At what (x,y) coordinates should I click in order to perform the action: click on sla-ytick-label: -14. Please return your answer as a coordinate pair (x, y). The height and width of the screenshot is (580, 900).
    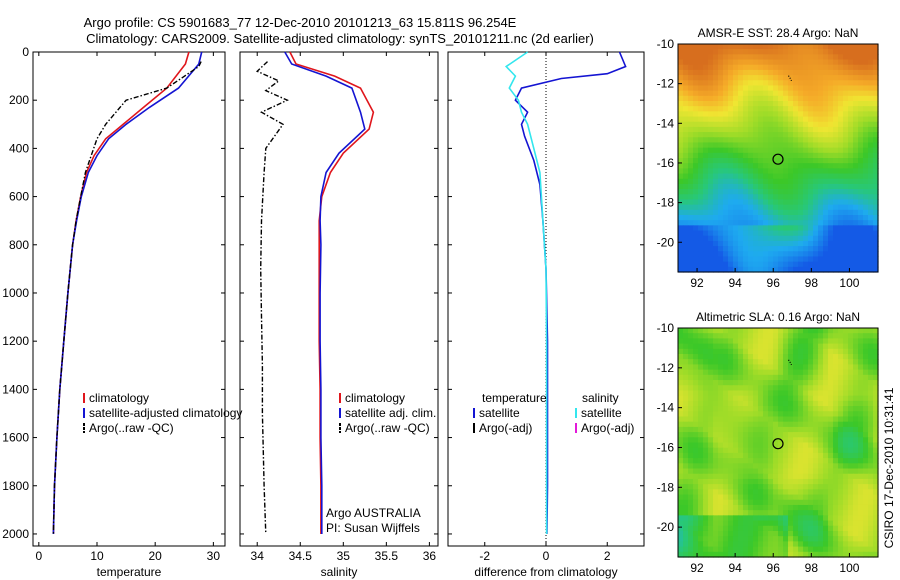
    Looking at the image, I should click on (666, 408).